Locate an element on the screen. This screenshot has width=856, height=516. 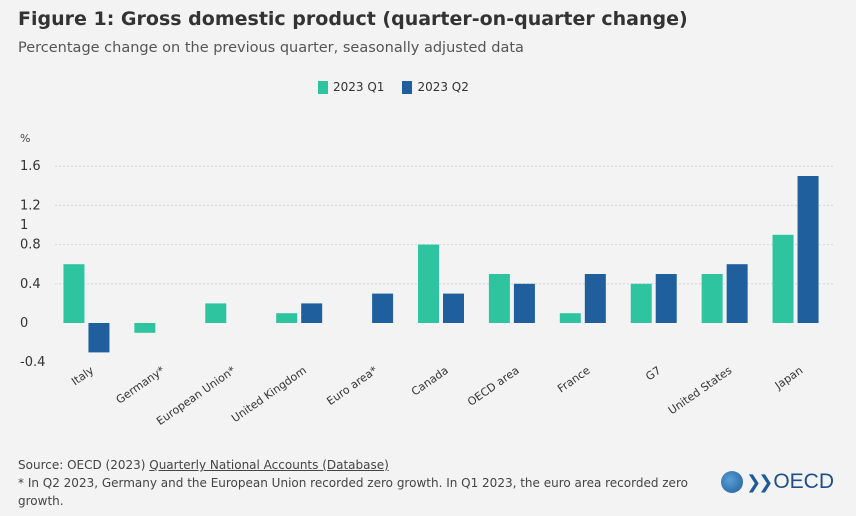
x-tick-label: Canada is located at coordinates (430, 381).